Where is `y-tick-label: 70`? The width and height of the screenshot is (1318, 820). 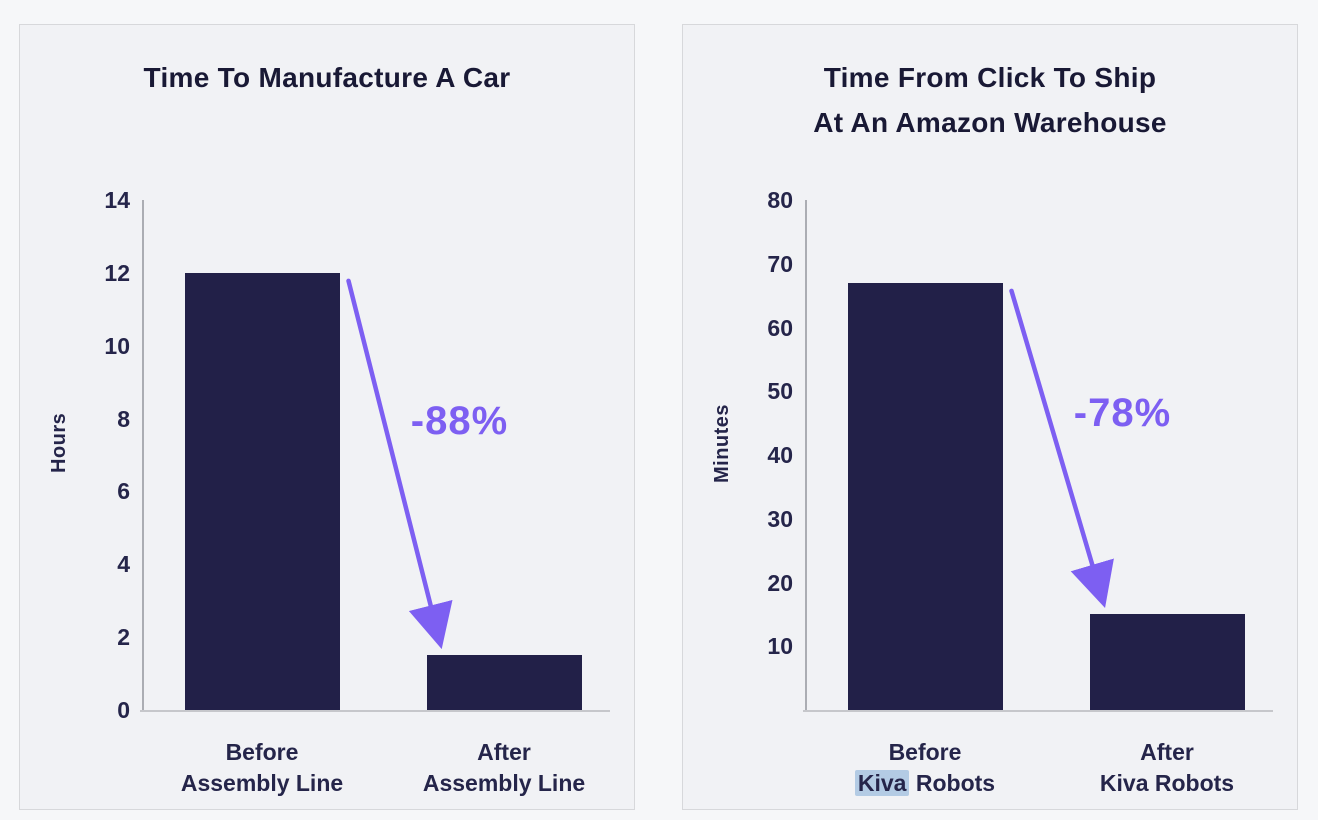
y-tick-label: 70 is located at coordinates (780, 263).